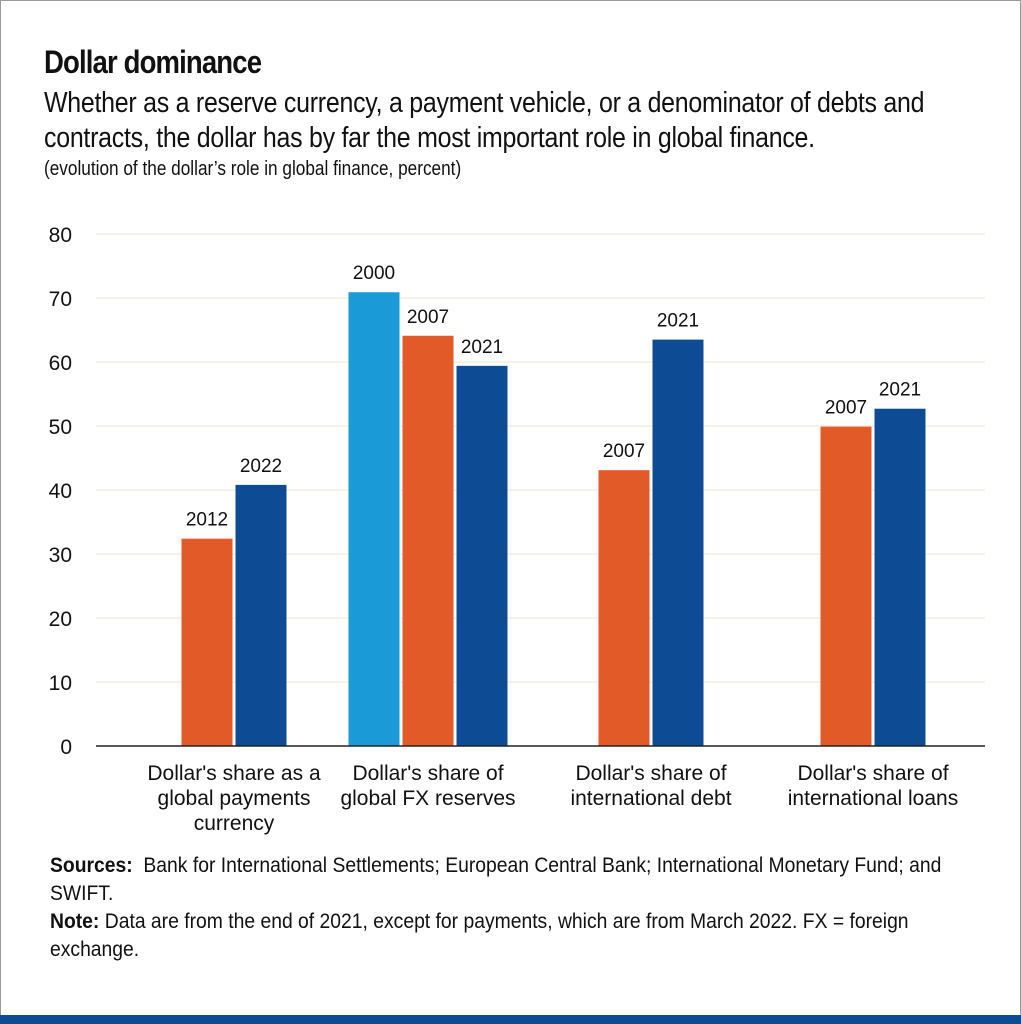  What do you see at coordinates (234, 773) in the screenshot?
I see `x-category-label: Dollar's share as a` at bounding box center [234, 773].